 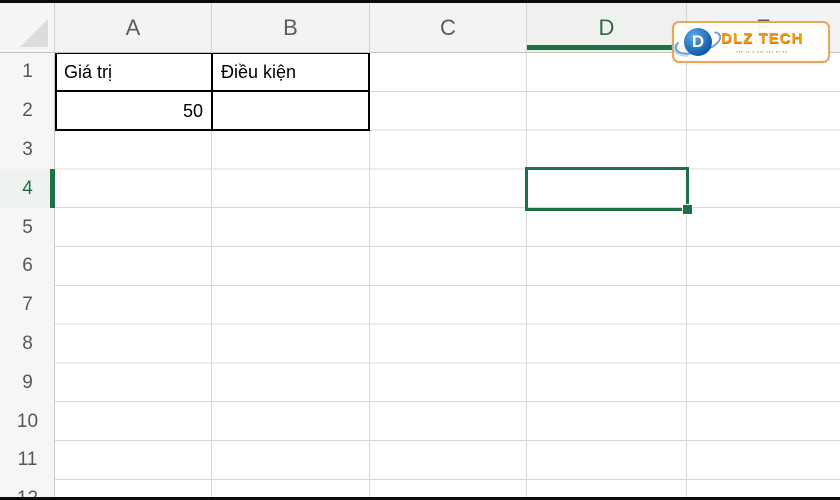 I want to click on row-header-6: 6, so click(x=27, y=266).